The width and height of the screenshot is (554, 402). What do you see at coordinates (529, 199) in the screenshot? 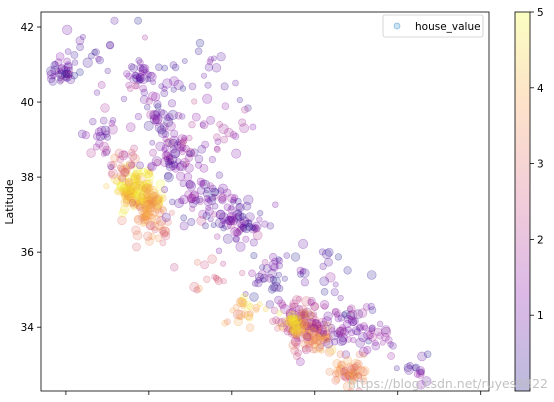
I see `colorbar: 1 2 3 4 5` at bounding box center [529, 199].